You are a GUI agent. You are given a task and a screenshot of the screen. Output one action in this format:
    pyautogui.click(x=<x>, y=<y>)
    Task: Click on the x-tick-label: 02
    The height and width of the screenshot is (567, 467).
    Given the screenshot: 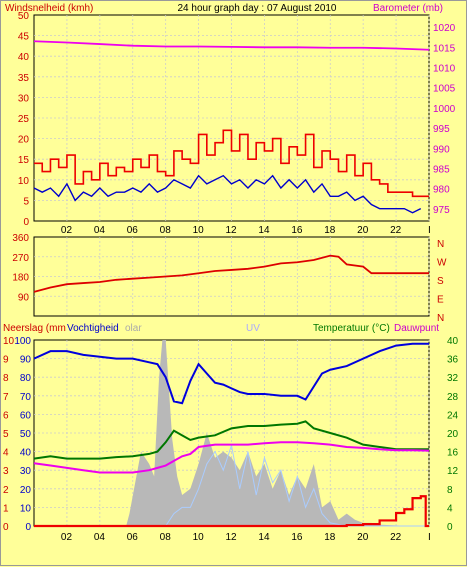 What is the action you would take?
    pyautogui.click(x=67, y=230)
    